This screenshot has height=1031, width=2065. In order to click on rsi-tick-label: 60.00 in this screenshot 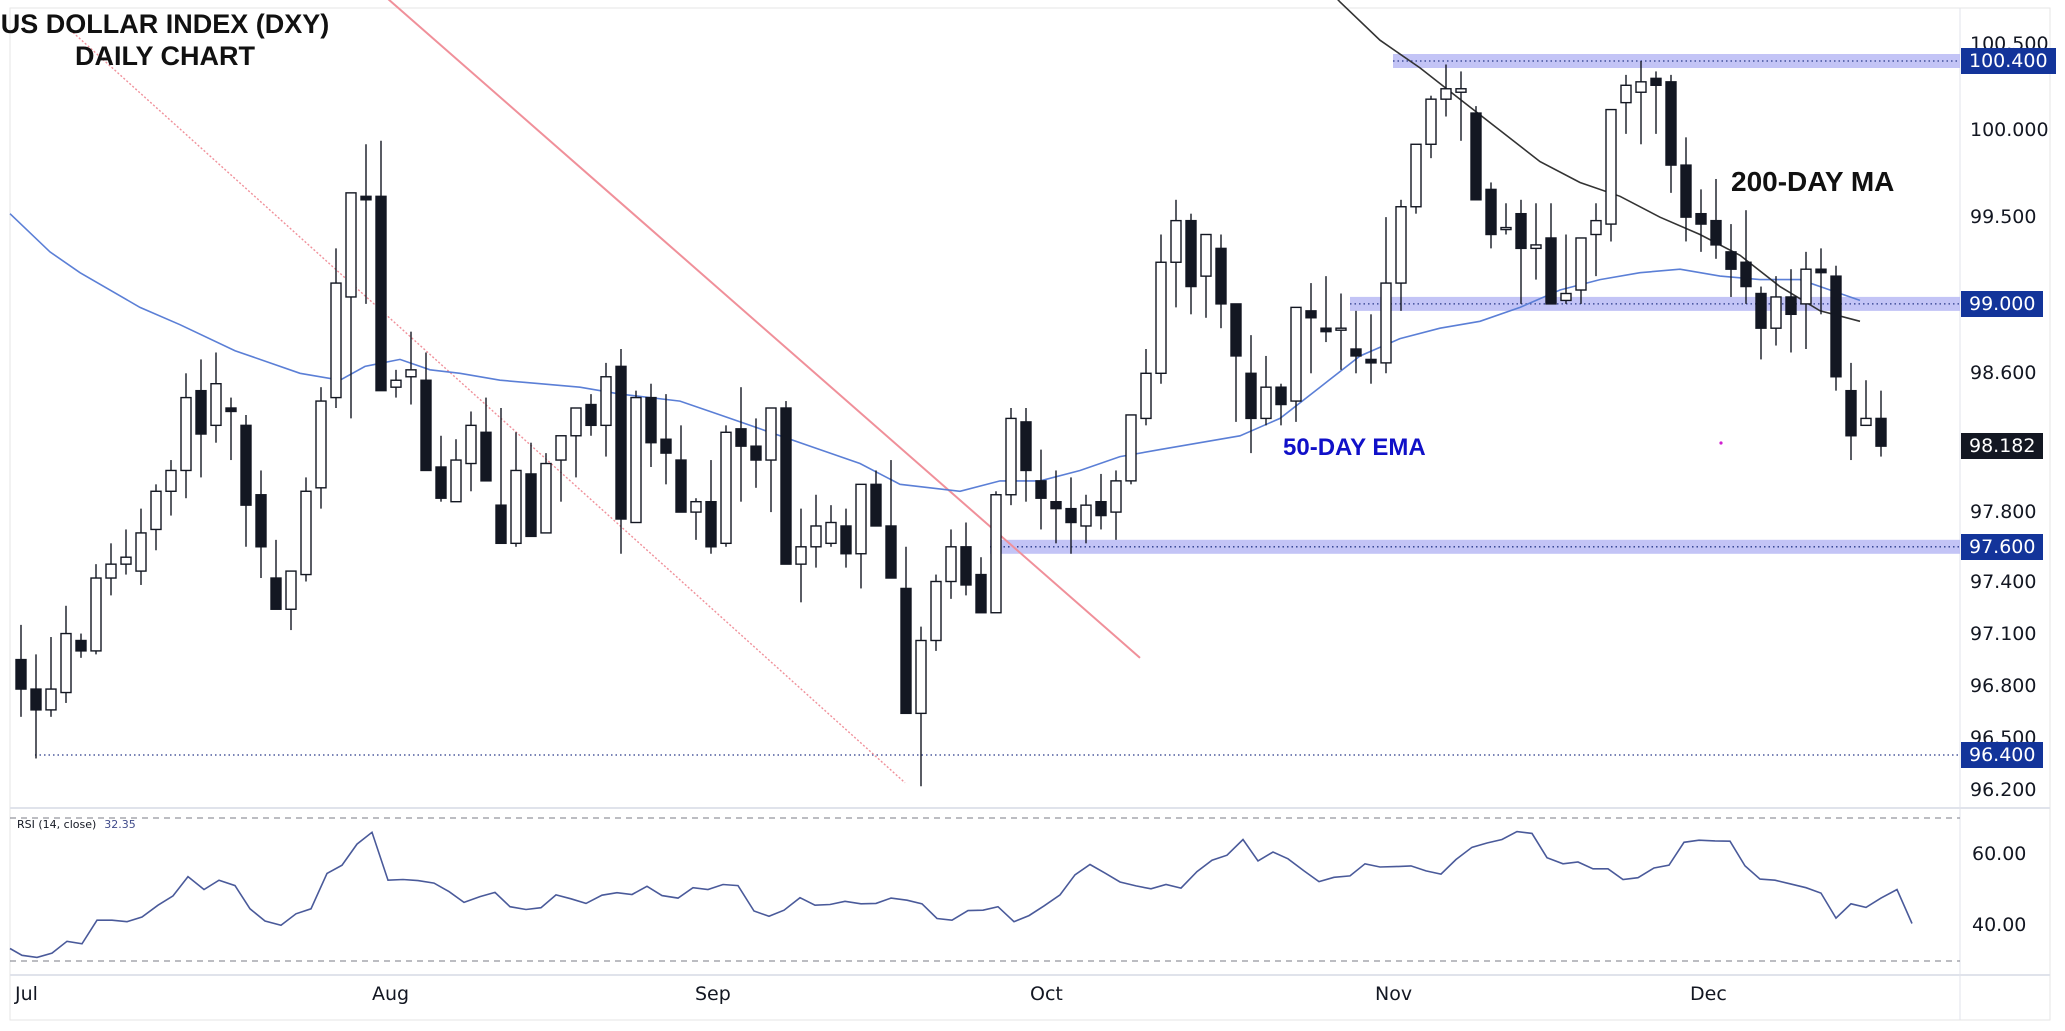, I will do `click(1999, 853)`.